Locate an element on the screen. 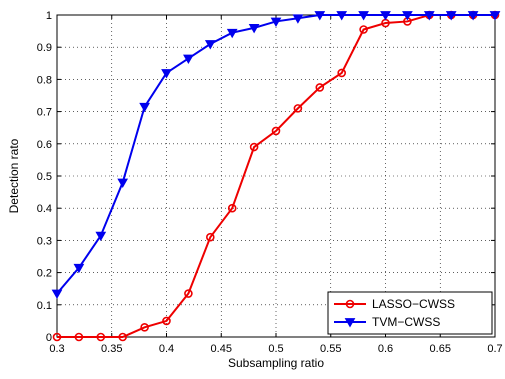  legend: LASSO−CWSS TVM−CWSS is located at coordinates (410, 313).